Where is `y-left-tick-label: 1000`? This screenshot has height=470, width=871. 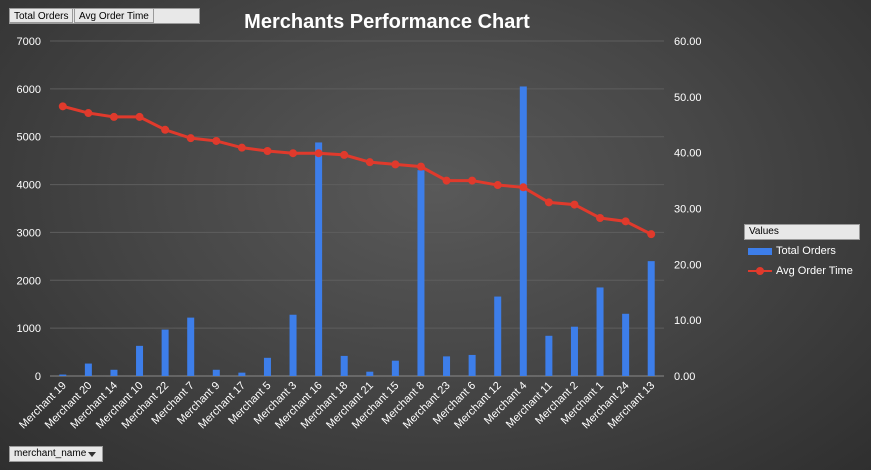 y-left-tick-label: 1000 is located at coordinates (29, 329).